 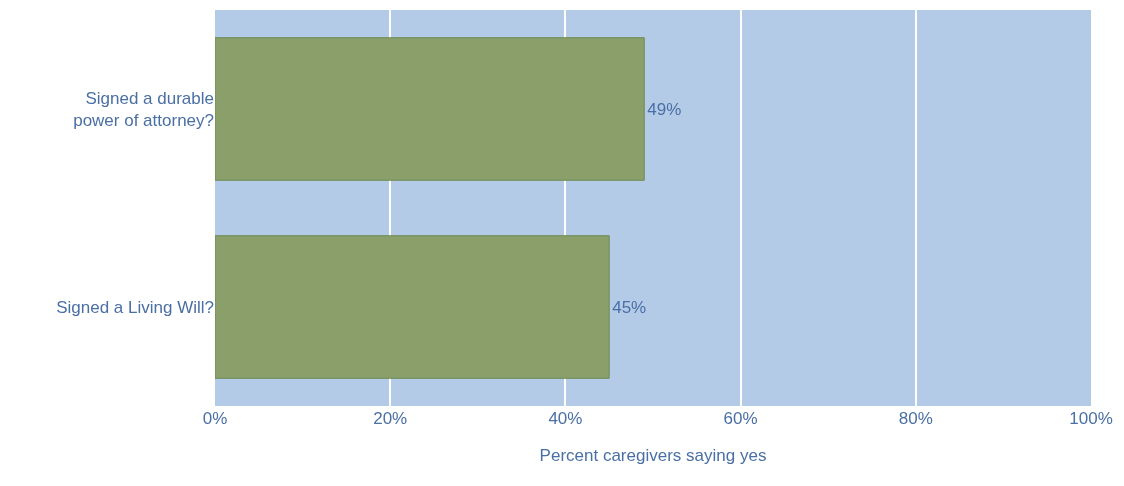 What do you see at coordinates (653, 456) in the screenshot?
I see `x-axis-title: Percent caregivers saying yes` at bounding box center [653, 456].